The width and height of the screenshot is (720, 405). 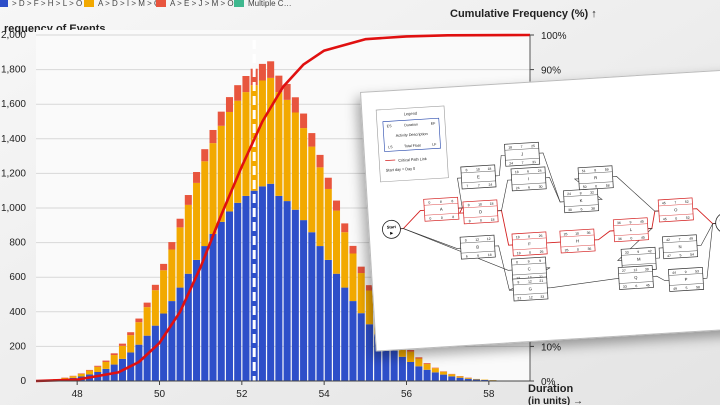 What do you see at coordinates (390, 147) in the screenshot?
I see `legend-bottom-field: LS` at bounding box center [390, 147].